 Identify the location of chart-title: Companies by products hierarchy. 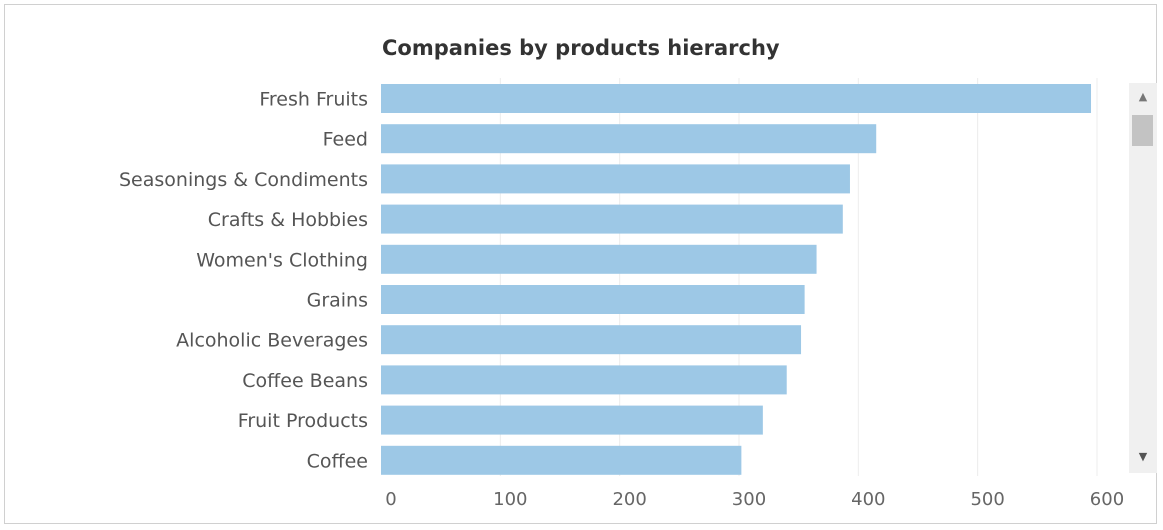
(581, 48).